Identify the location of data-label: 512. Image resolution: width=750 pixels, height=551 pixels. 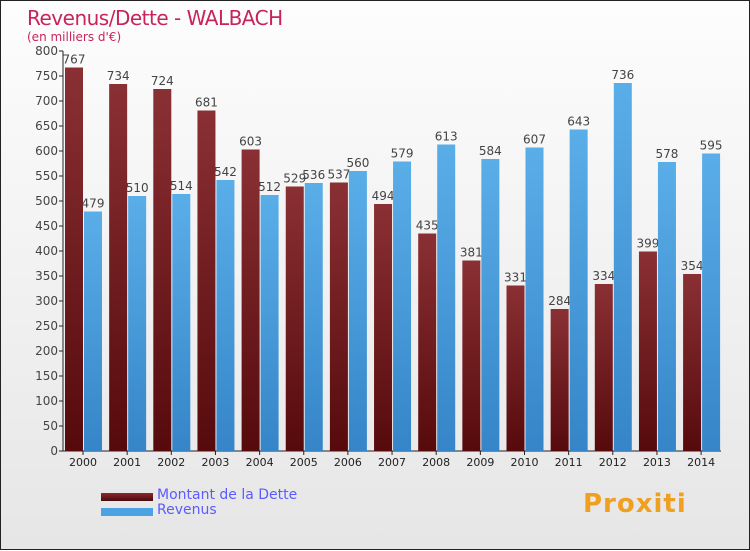
(269, 187).